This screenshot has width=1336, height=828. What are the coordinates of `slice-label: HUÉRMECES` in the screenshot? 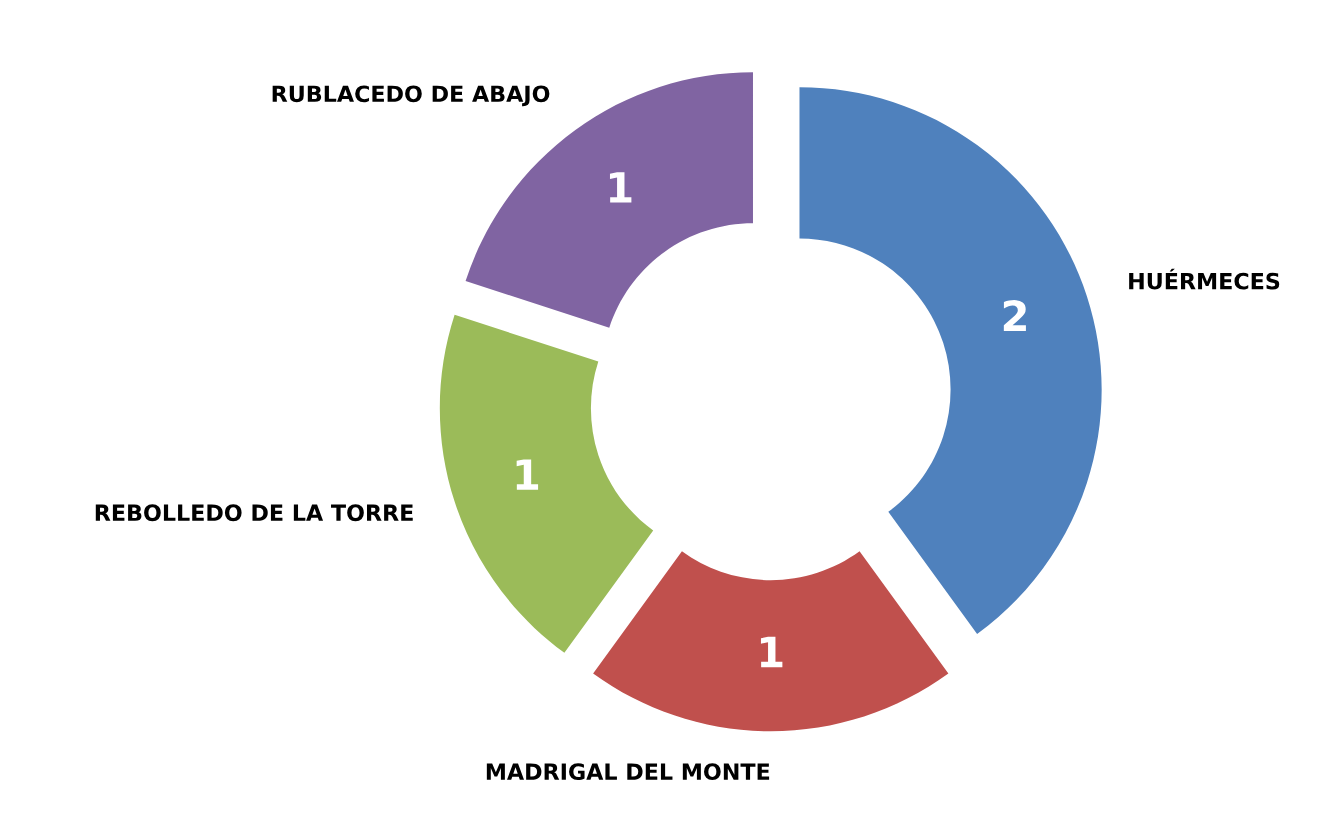 It's located at (1204, 279).